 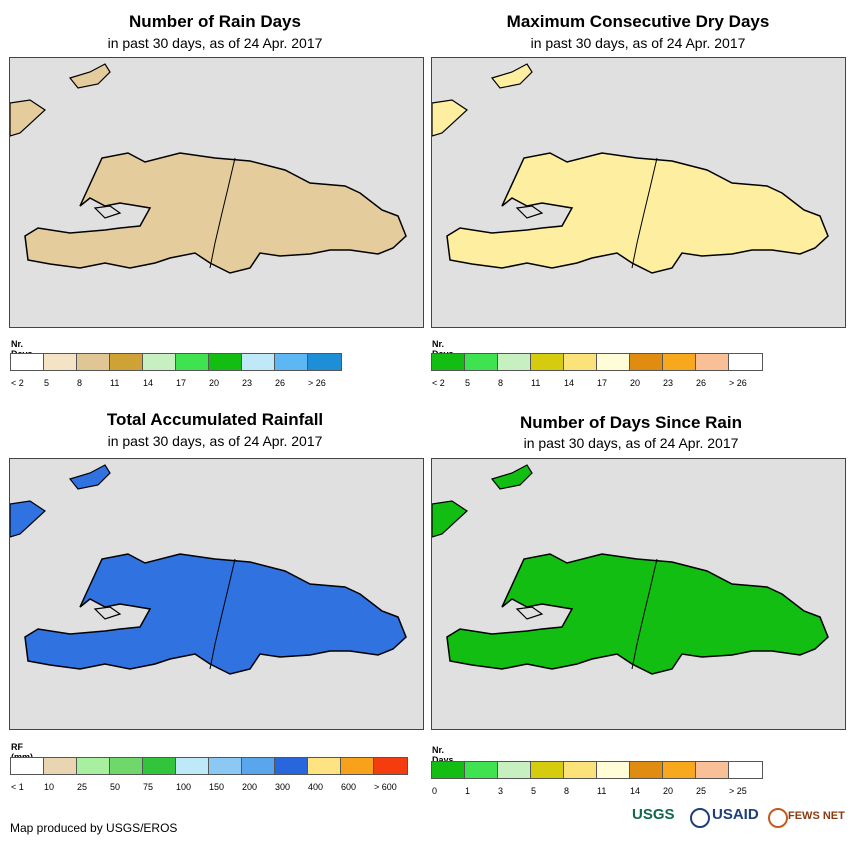 What do you see at coordinates (631, 443) in the screenshot?
I see `panel-subtitle: in past 30 days, as of 24 Apr. 2017` at bounding box center [631, 443].